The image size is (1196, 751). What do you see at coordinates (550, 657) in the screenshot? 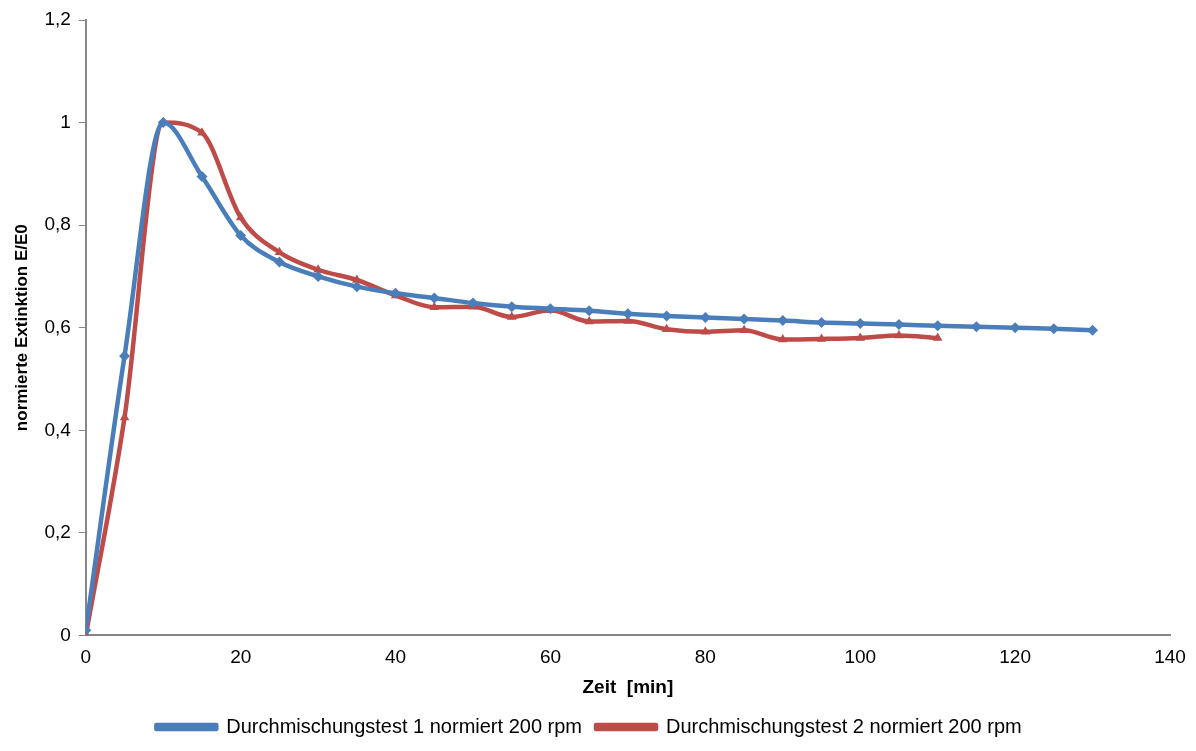
I see `x-tick-label: 60` at bounding box center [550, 657].